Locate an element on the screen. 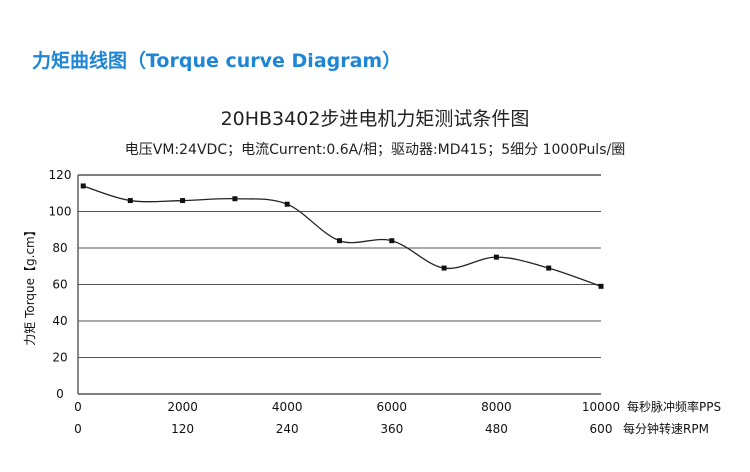 The width and height of the screenshot is (750, 472). y-tick-label: 120 is located at coordinates (60, 175).